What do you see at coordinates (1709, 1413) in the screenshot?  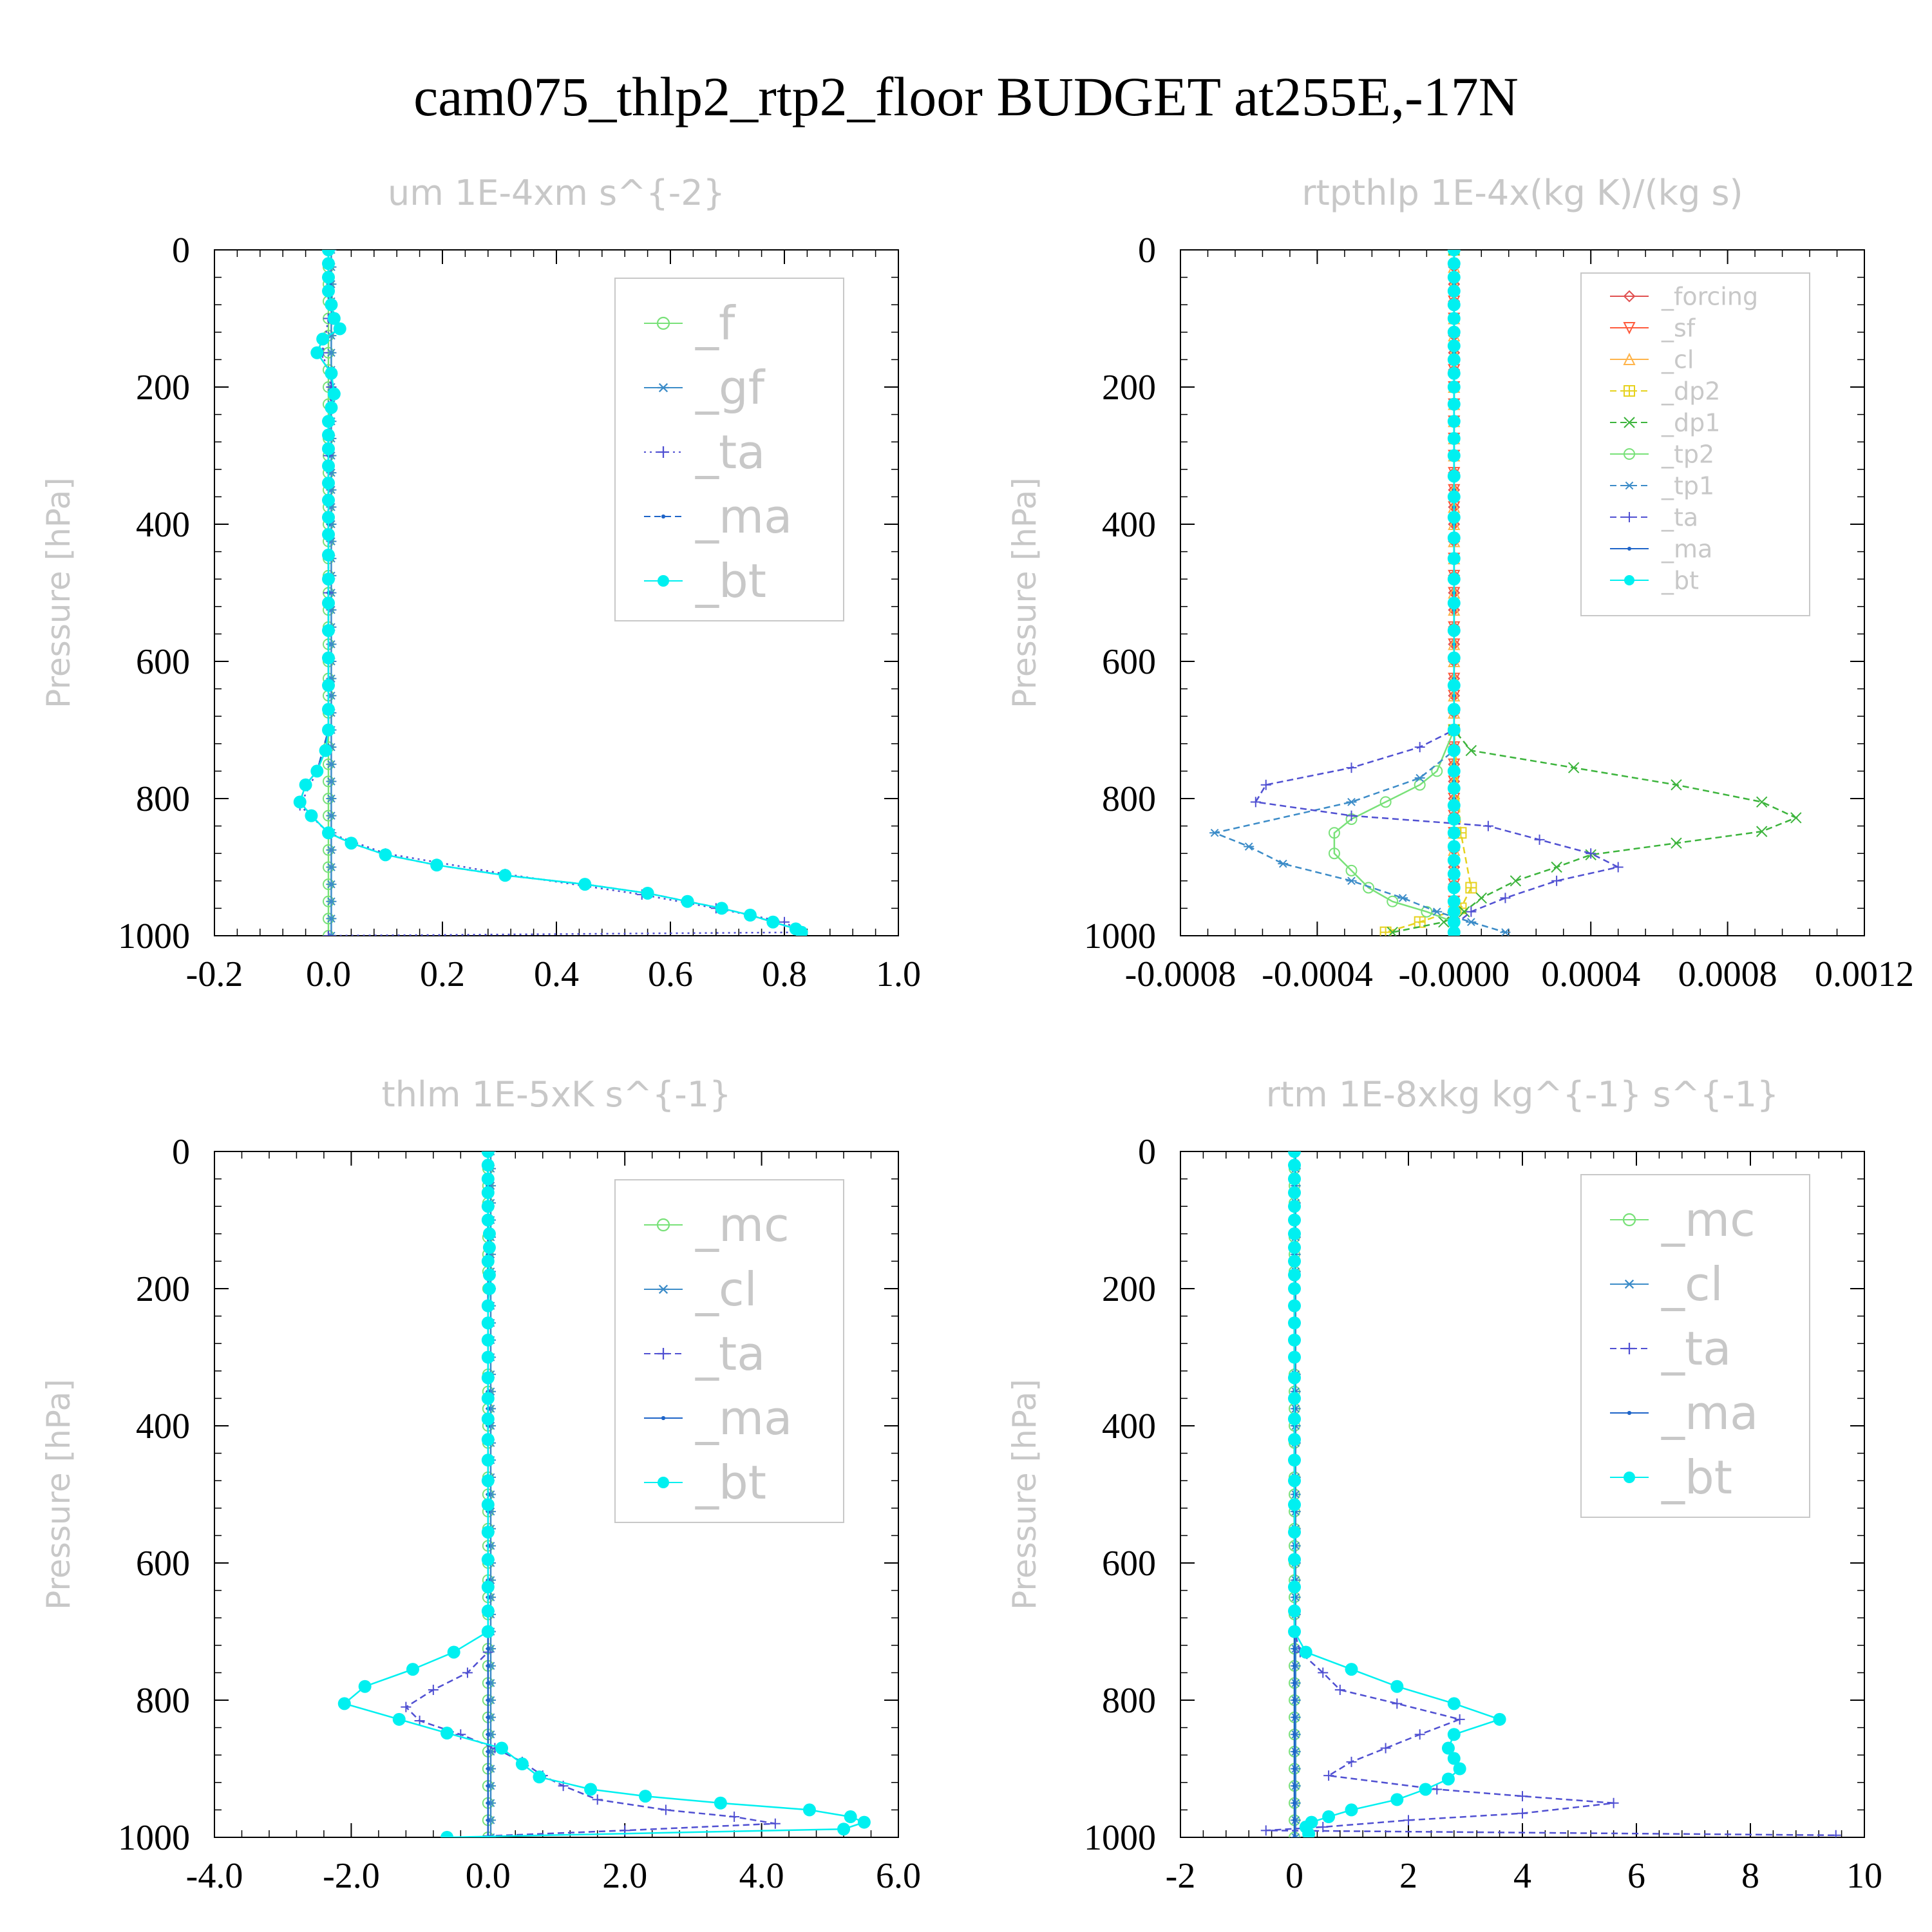 I see `legend-label: _ma` at bounding box center [1709, 1413].